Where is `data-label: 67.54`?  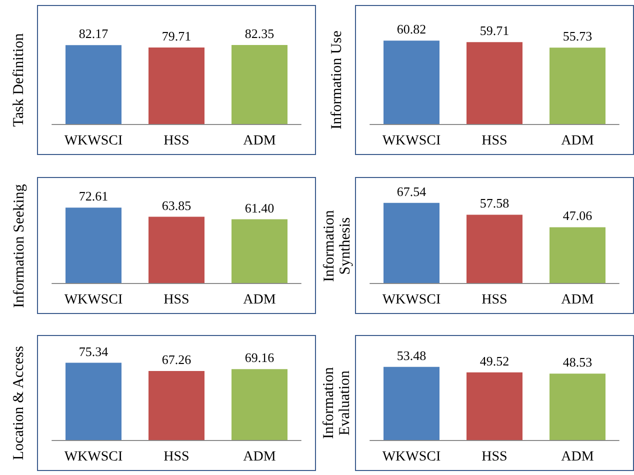 data-label: 67.54 is located at coordinates (411, 191).